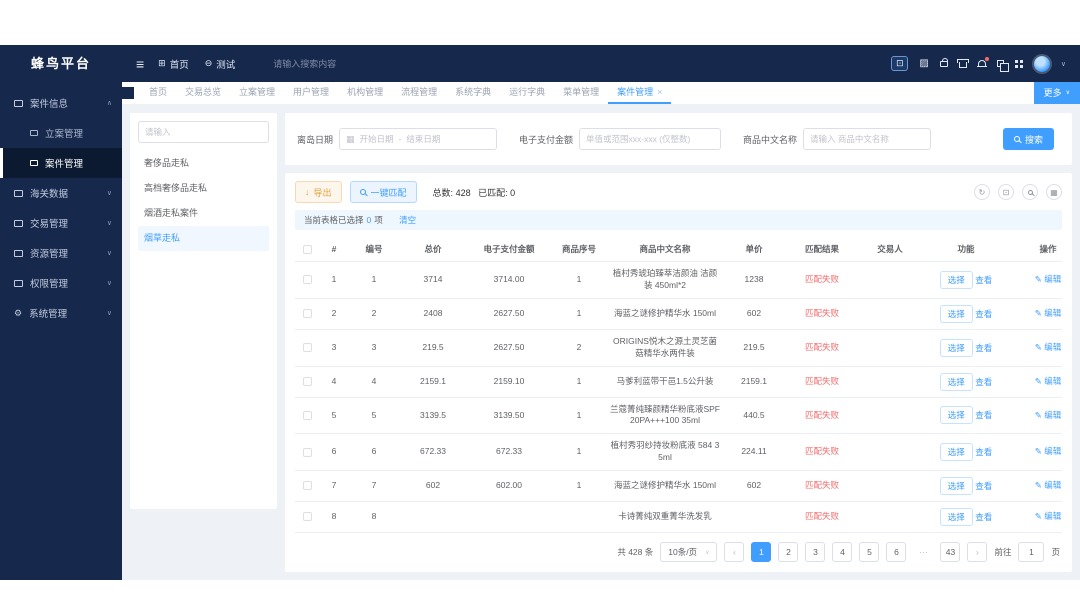 Image resolution: width=1080 pixels, height=607 pixels. I want to click on cell-function: 选择 查看, so click(966, 486).